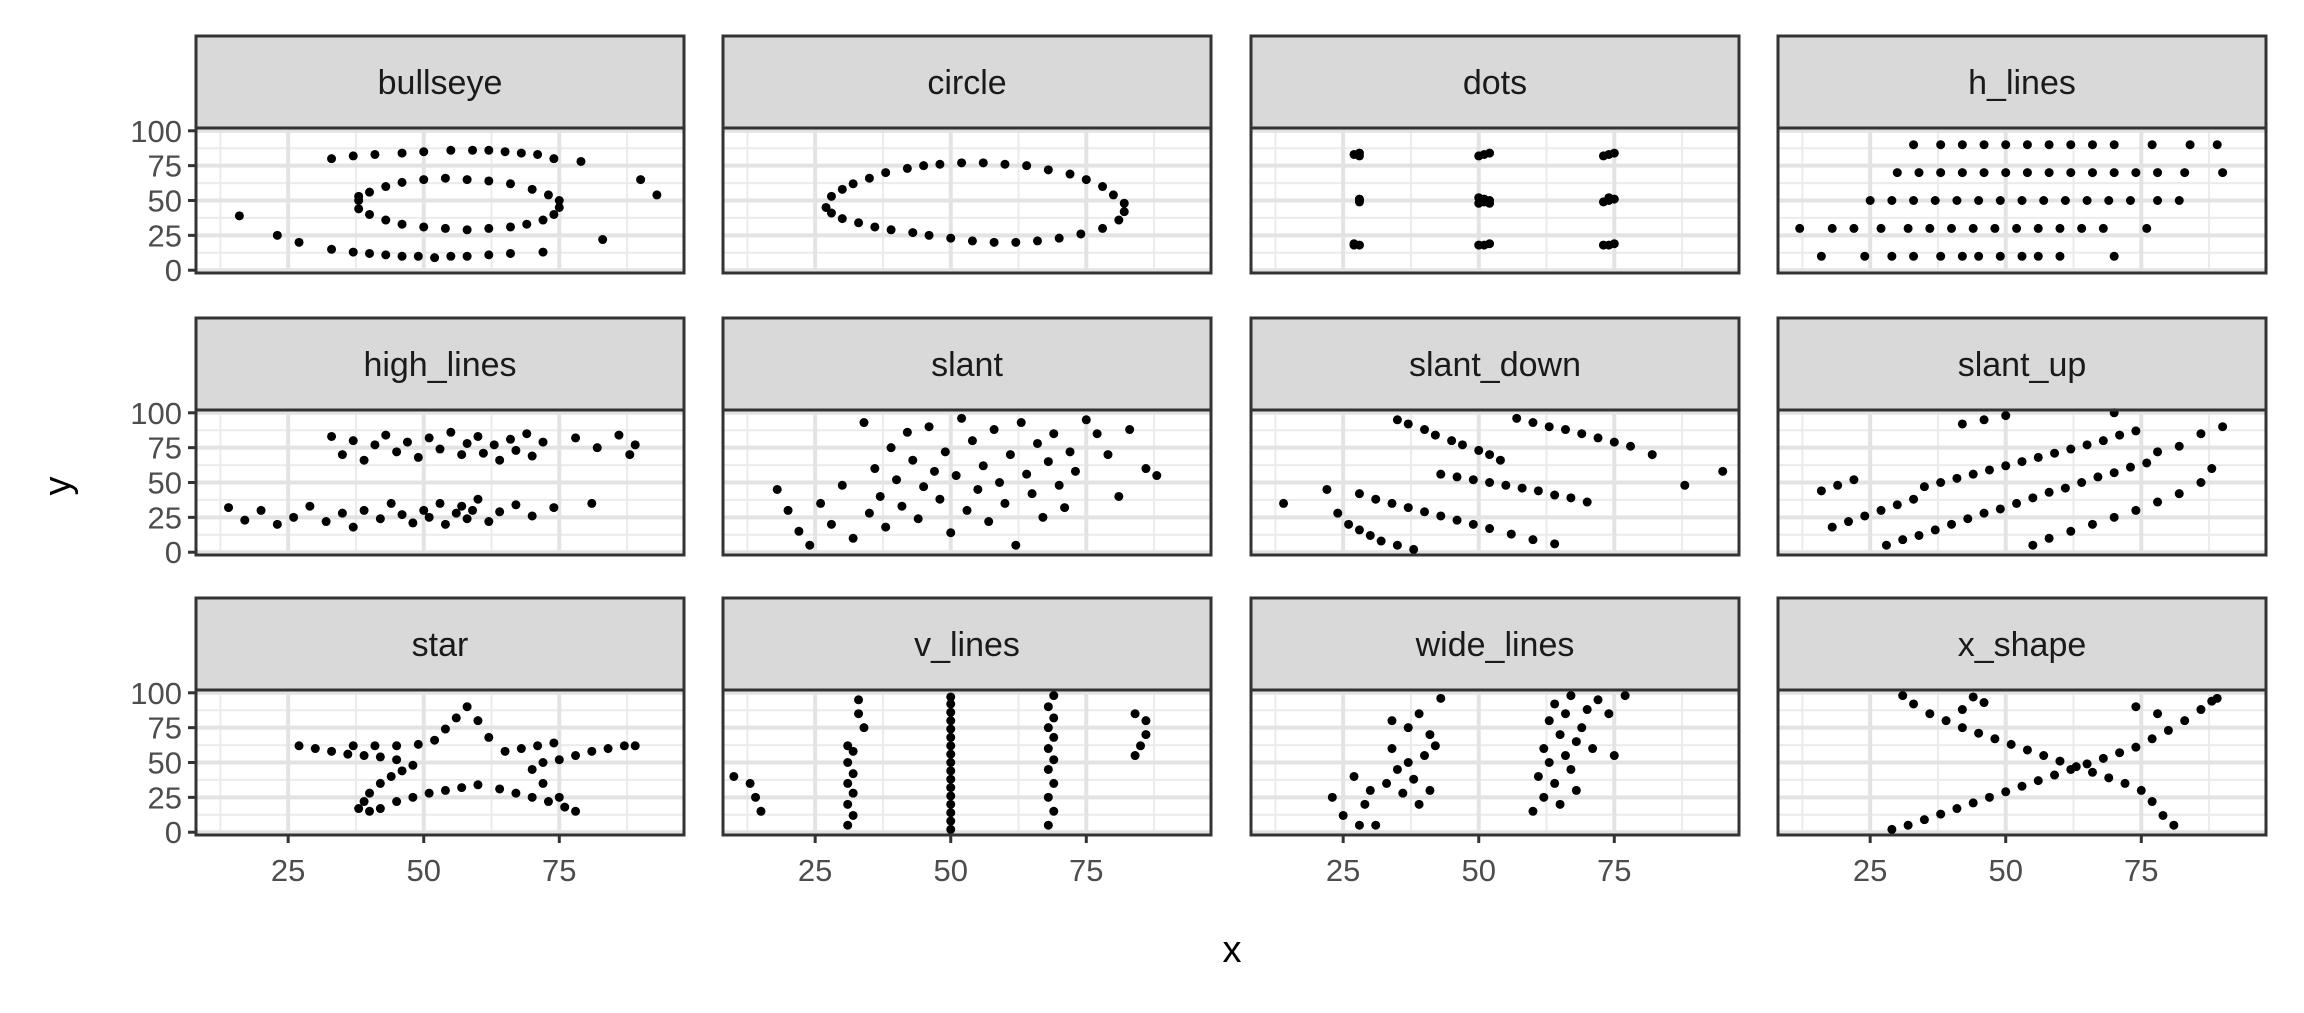  What do you see at coordinates (165, 448) in the screenshot?
I see `y-tick-label: 75` at bounding box center [165, 448].